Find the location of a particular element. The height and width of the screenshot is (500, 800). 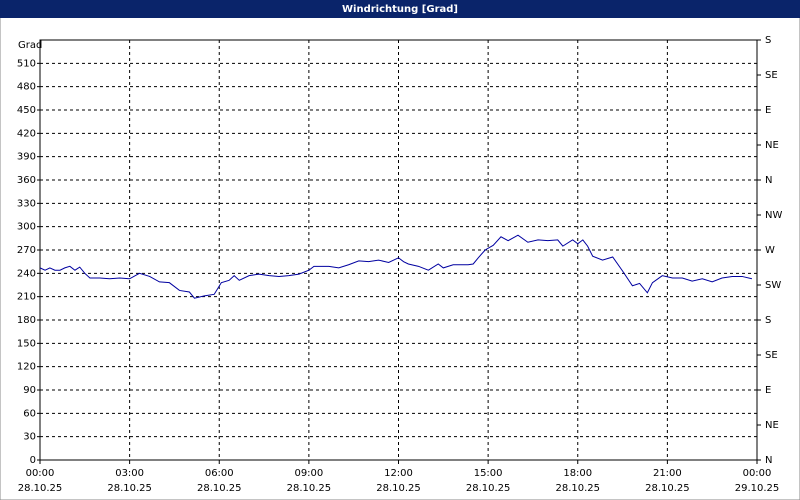

y-tick-label: 360 is located at coordinates (26, 180).